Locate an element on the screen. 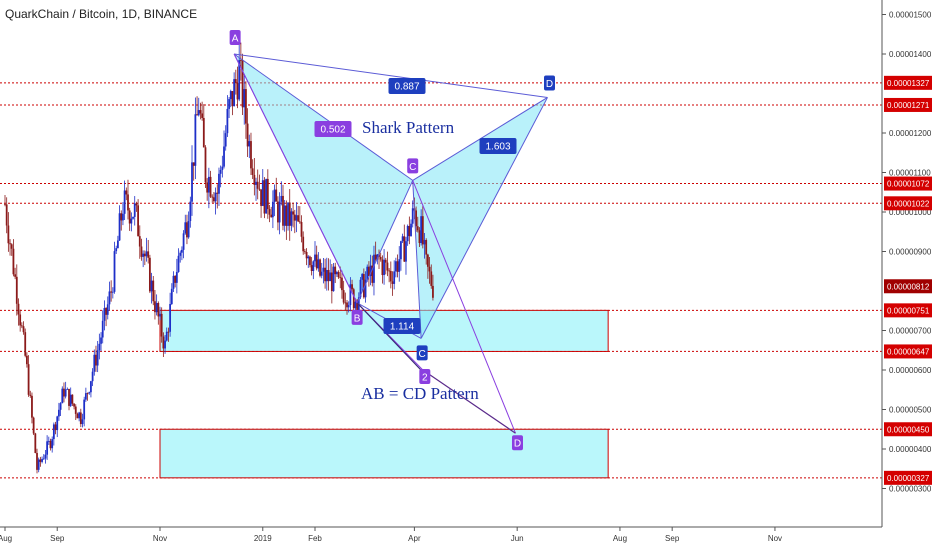  price-badge-box is located at coordinates (908, 429).